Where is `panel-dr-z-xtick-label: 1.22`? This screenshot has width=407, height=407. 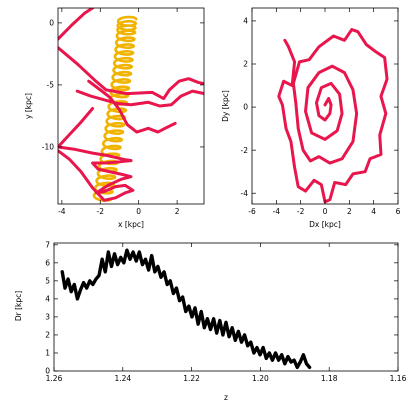
panel-dr-z-xtick-label: 1.22 is located at coordinates (191, 378).